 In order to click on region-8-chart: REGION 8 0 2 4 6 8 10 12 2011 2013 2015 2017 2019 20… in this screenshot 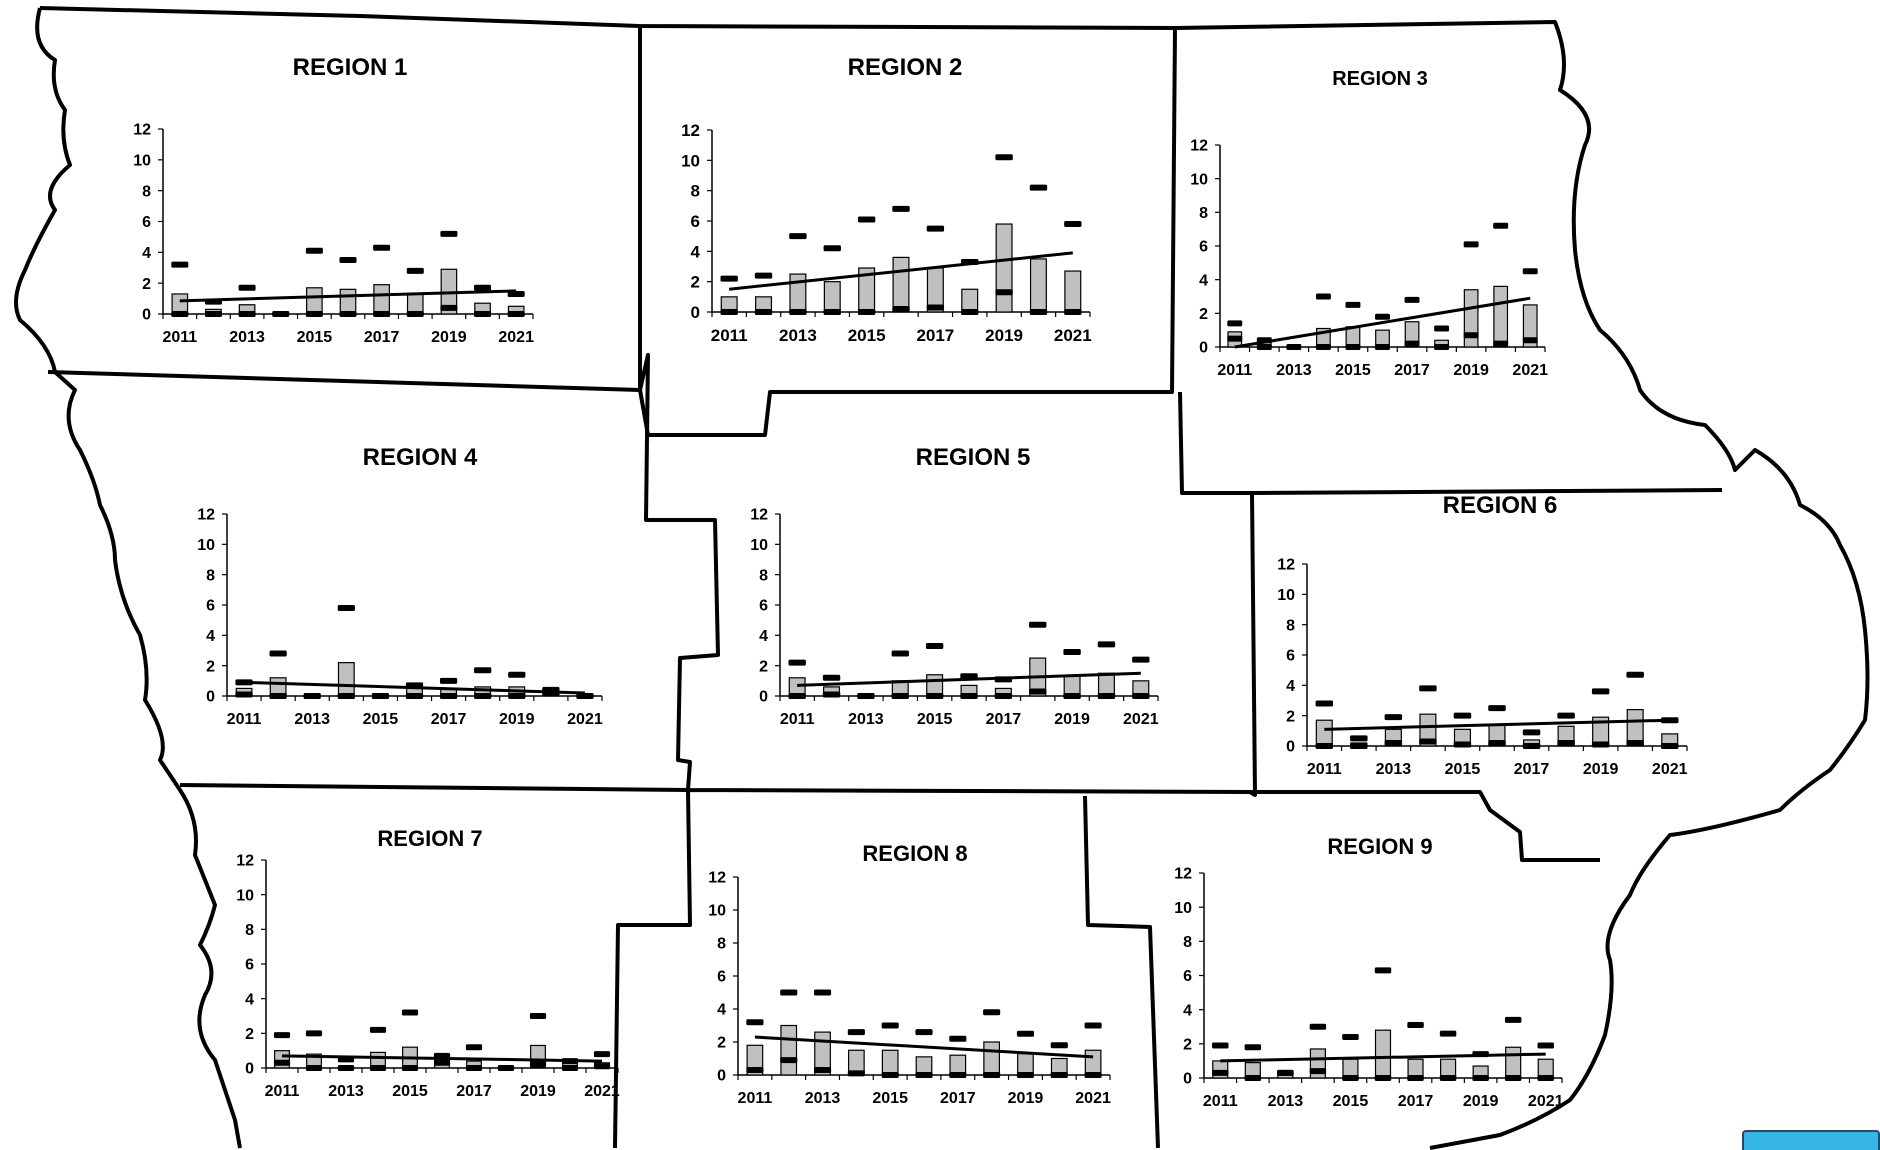, I will do `click(915, 980)`.